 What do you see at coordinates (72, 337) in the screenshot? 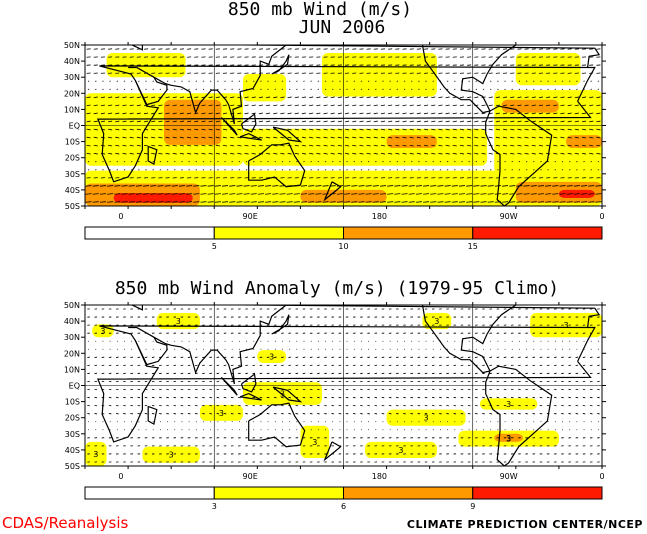
I see `ytick-label: 30N` at bounding box center [72, 337].